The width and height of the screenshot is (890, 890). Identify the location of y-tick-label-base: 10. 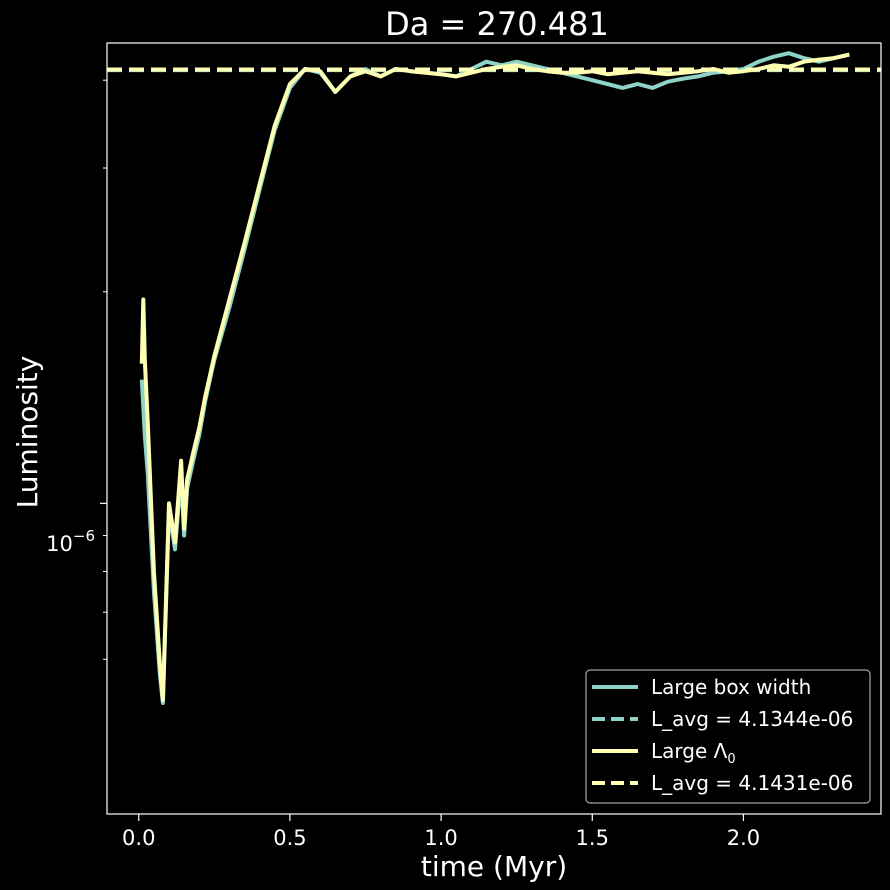
(59, 544).